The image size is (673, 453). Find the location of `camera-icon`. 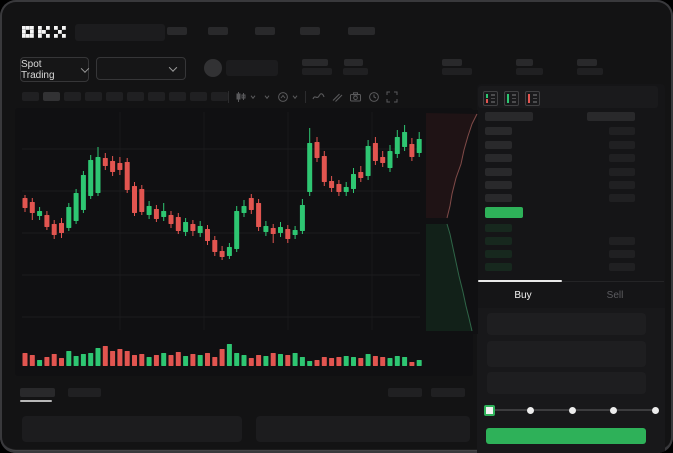

camera-icon is located at coordinates (355, 97).